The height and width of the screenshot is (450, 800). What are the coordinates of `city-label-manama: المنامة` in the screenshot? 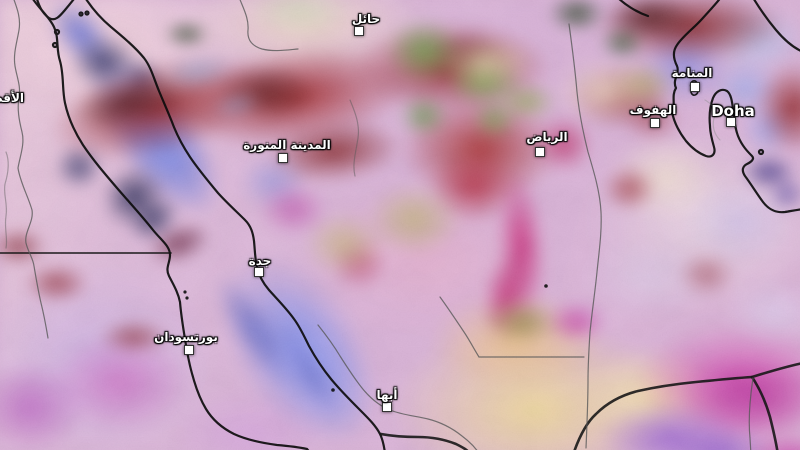 It's located at (692, 73).